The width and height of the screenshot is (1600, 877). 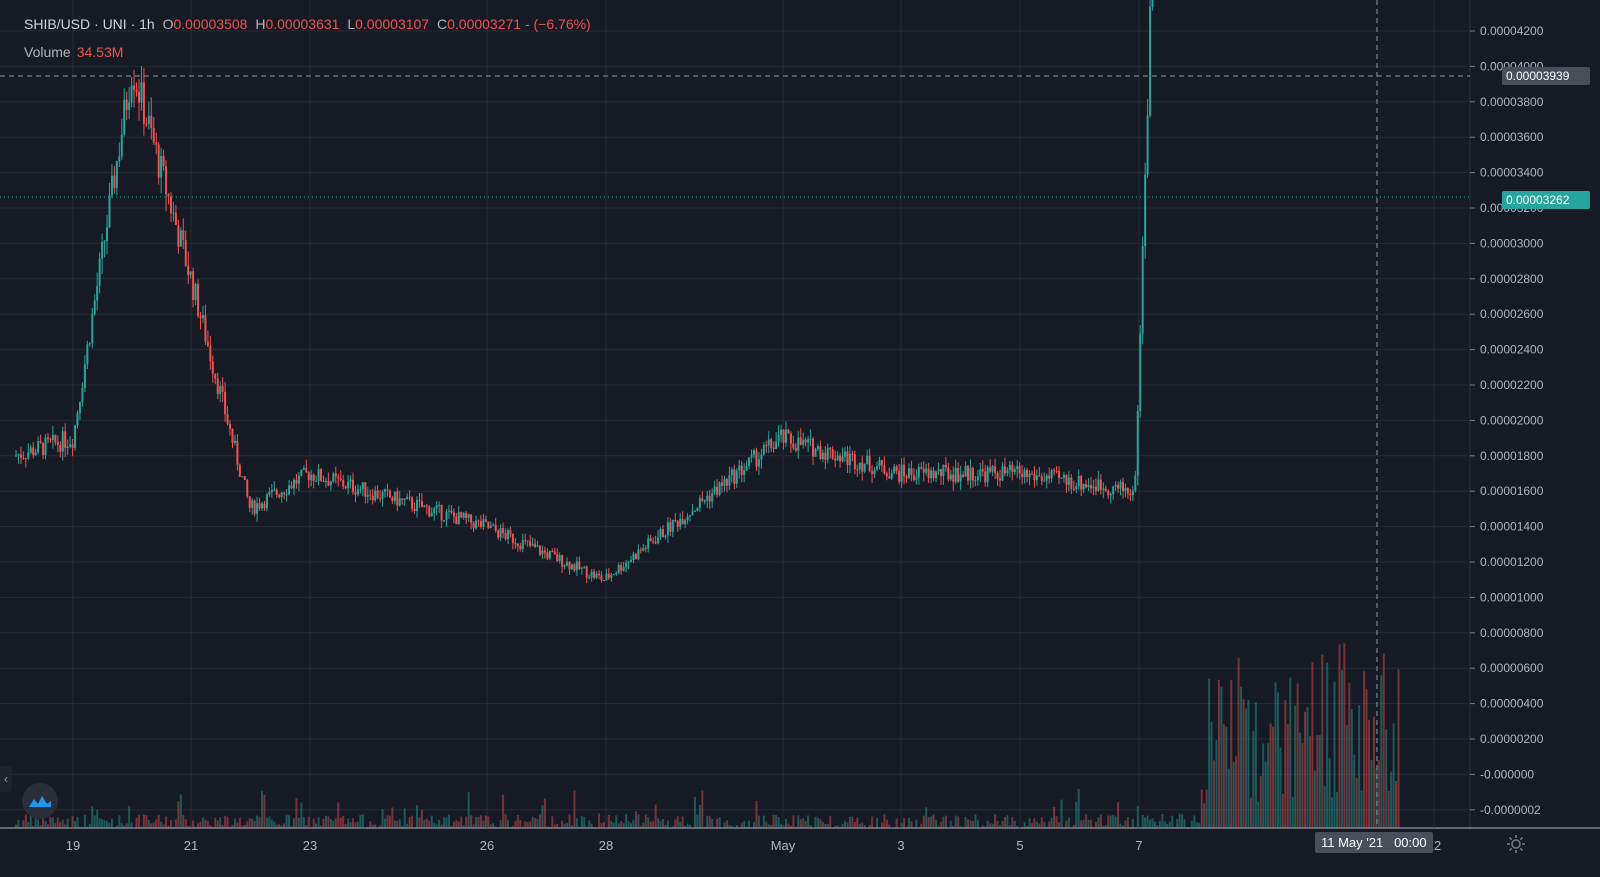 I want to click on gear-icon, so click(x=1516, y=844).